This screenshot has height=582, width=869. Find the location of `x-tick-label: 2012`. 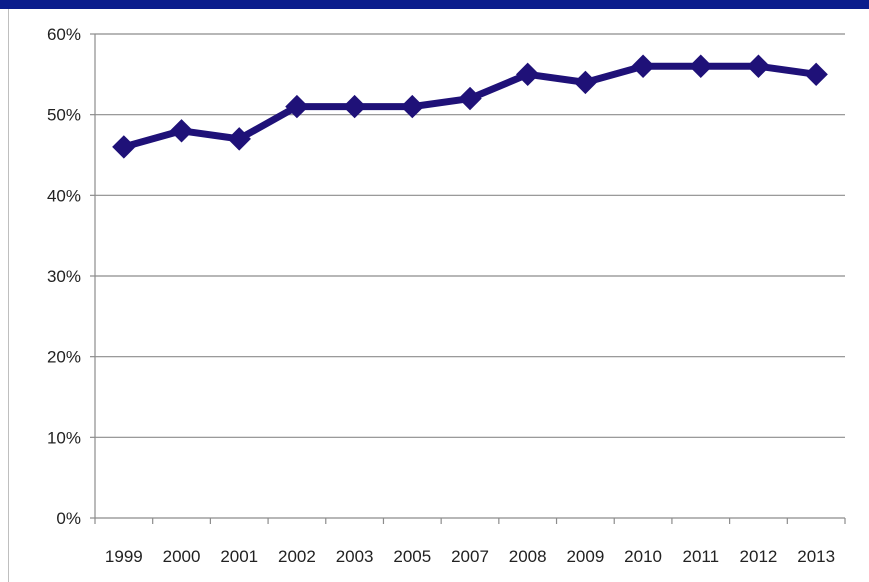

x-tick-label: 2012 is located at coordinates (759, 556).